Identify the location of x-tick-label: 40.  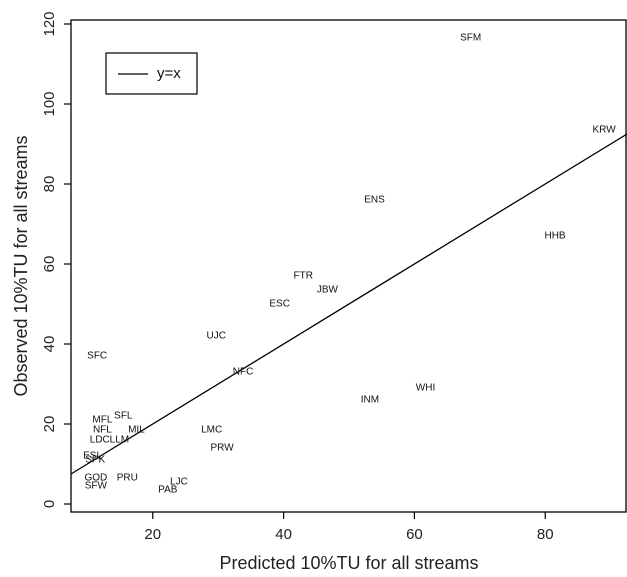
(283, 534).